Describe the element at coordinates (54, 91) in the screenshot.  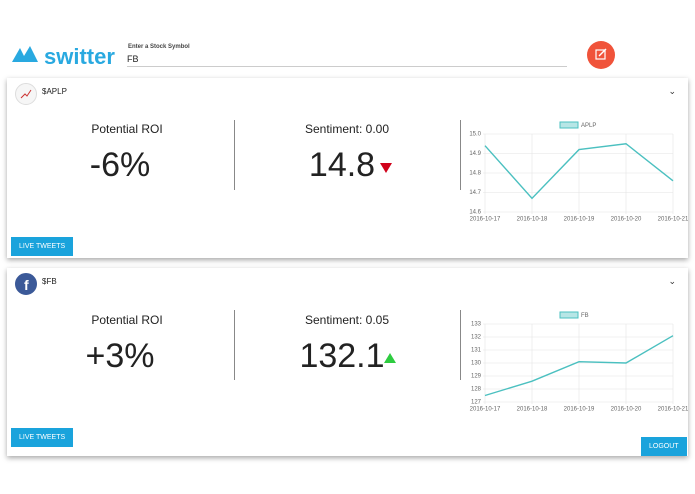
I see `symbol: $APLP` at that location.